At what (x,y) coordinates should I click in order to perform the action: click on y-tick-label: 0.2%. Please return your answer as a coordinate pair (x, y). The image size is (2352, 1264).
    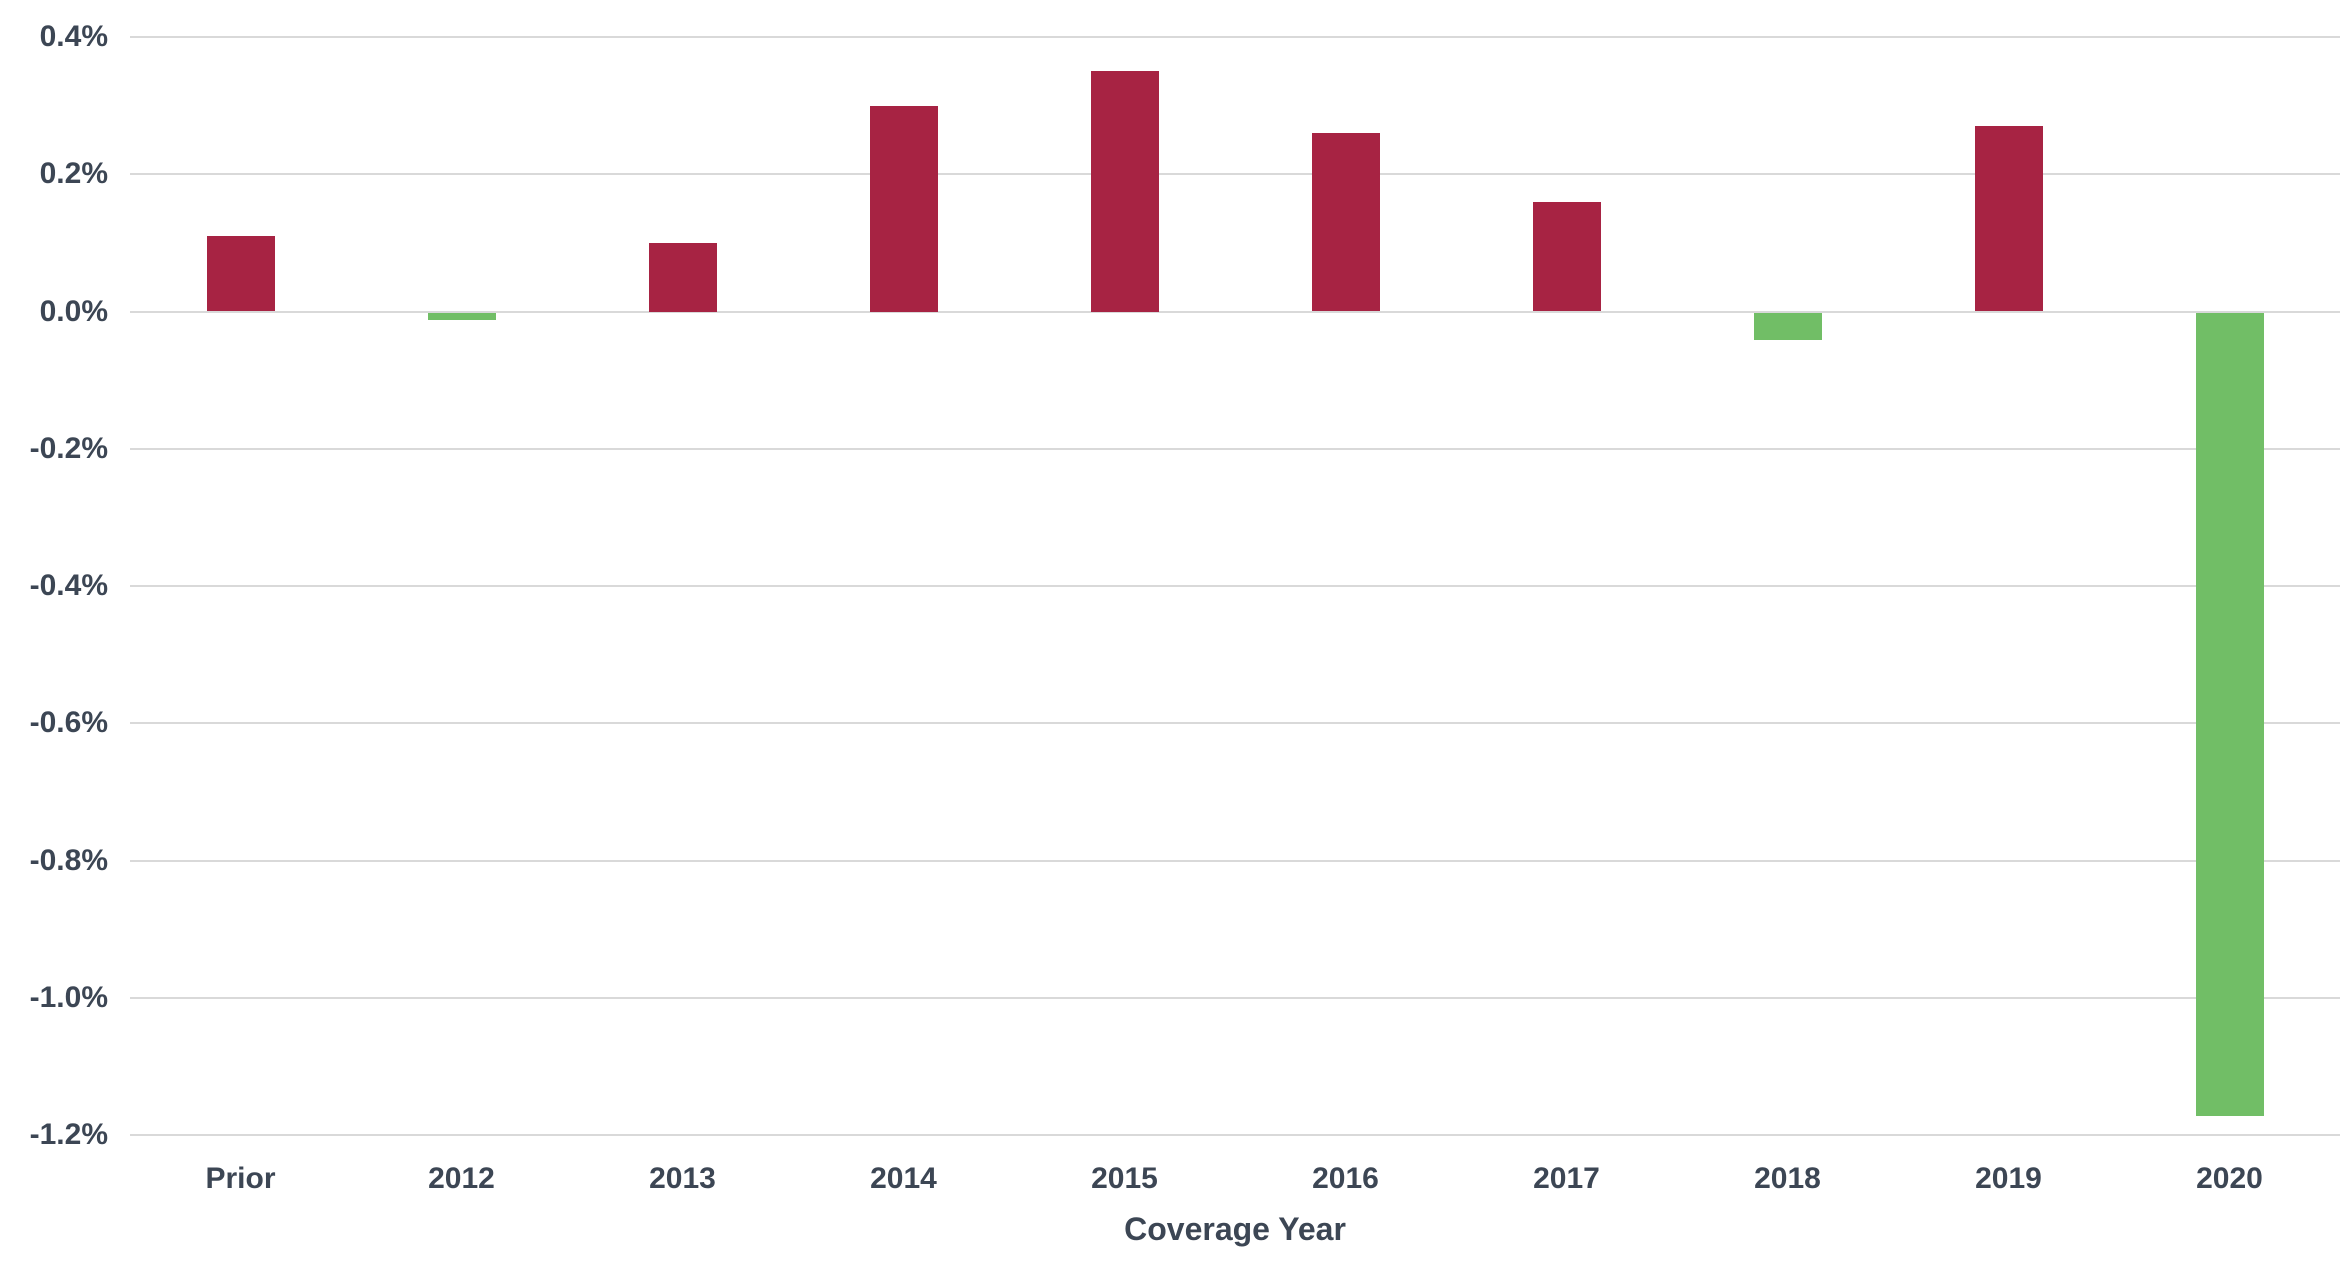
    Looking at the image, I should click on (73, 174).